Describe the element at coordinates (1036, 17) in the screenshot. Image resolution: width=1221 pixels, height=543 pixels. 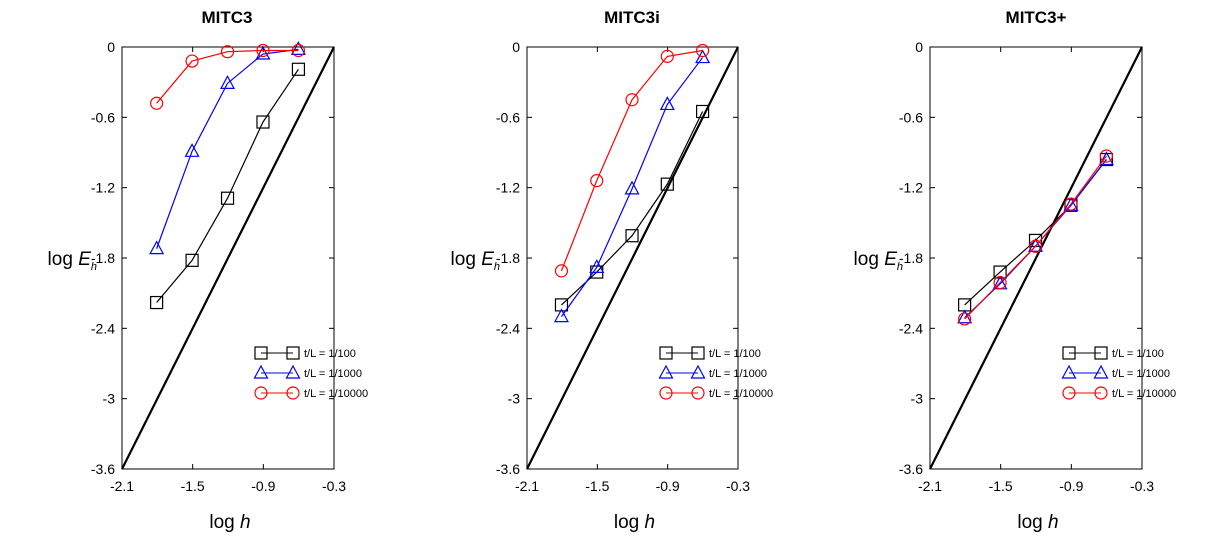
I see `chart-title: MITC3+` at that location.